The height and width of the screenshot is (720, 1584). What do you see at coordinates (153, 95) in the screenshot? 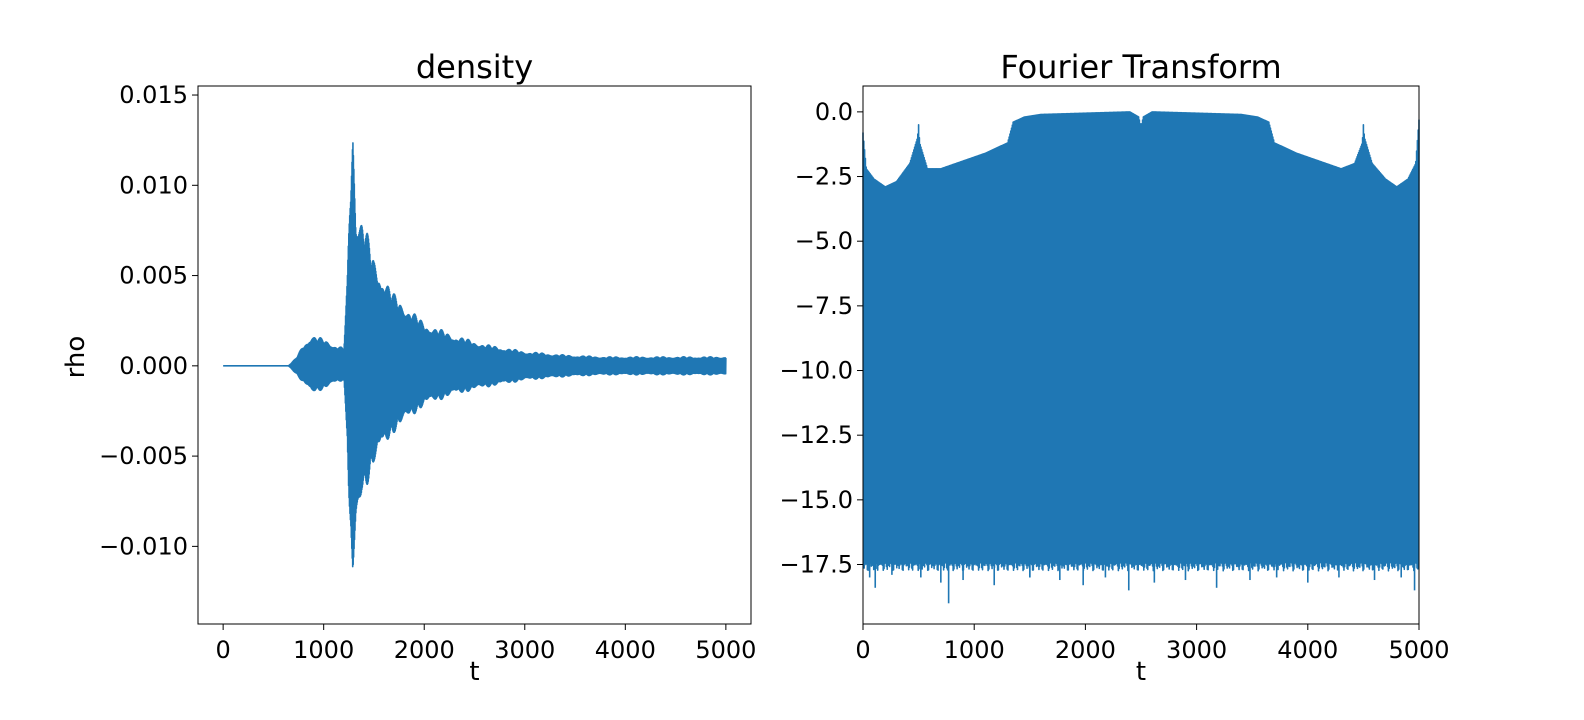
I see `y-tick-label: 0.015` at bounding box center [153, 95].